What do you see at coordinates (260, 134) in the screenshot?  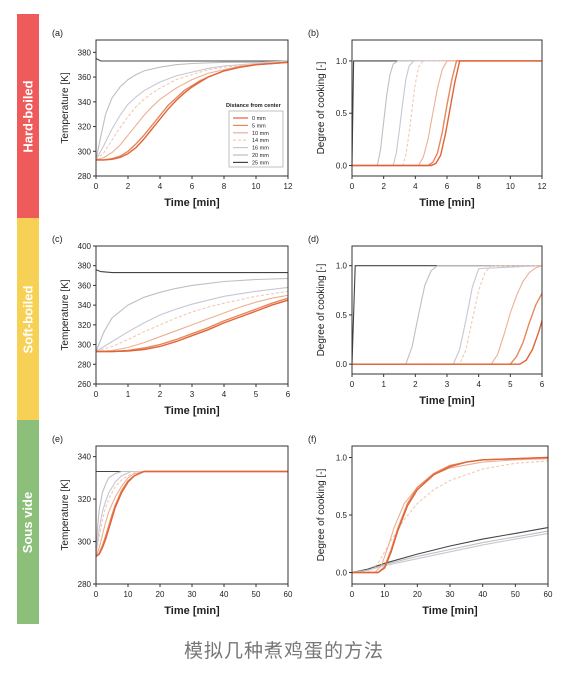 I see `legend-entry: 10 mm` at bounding box center [260, 134].